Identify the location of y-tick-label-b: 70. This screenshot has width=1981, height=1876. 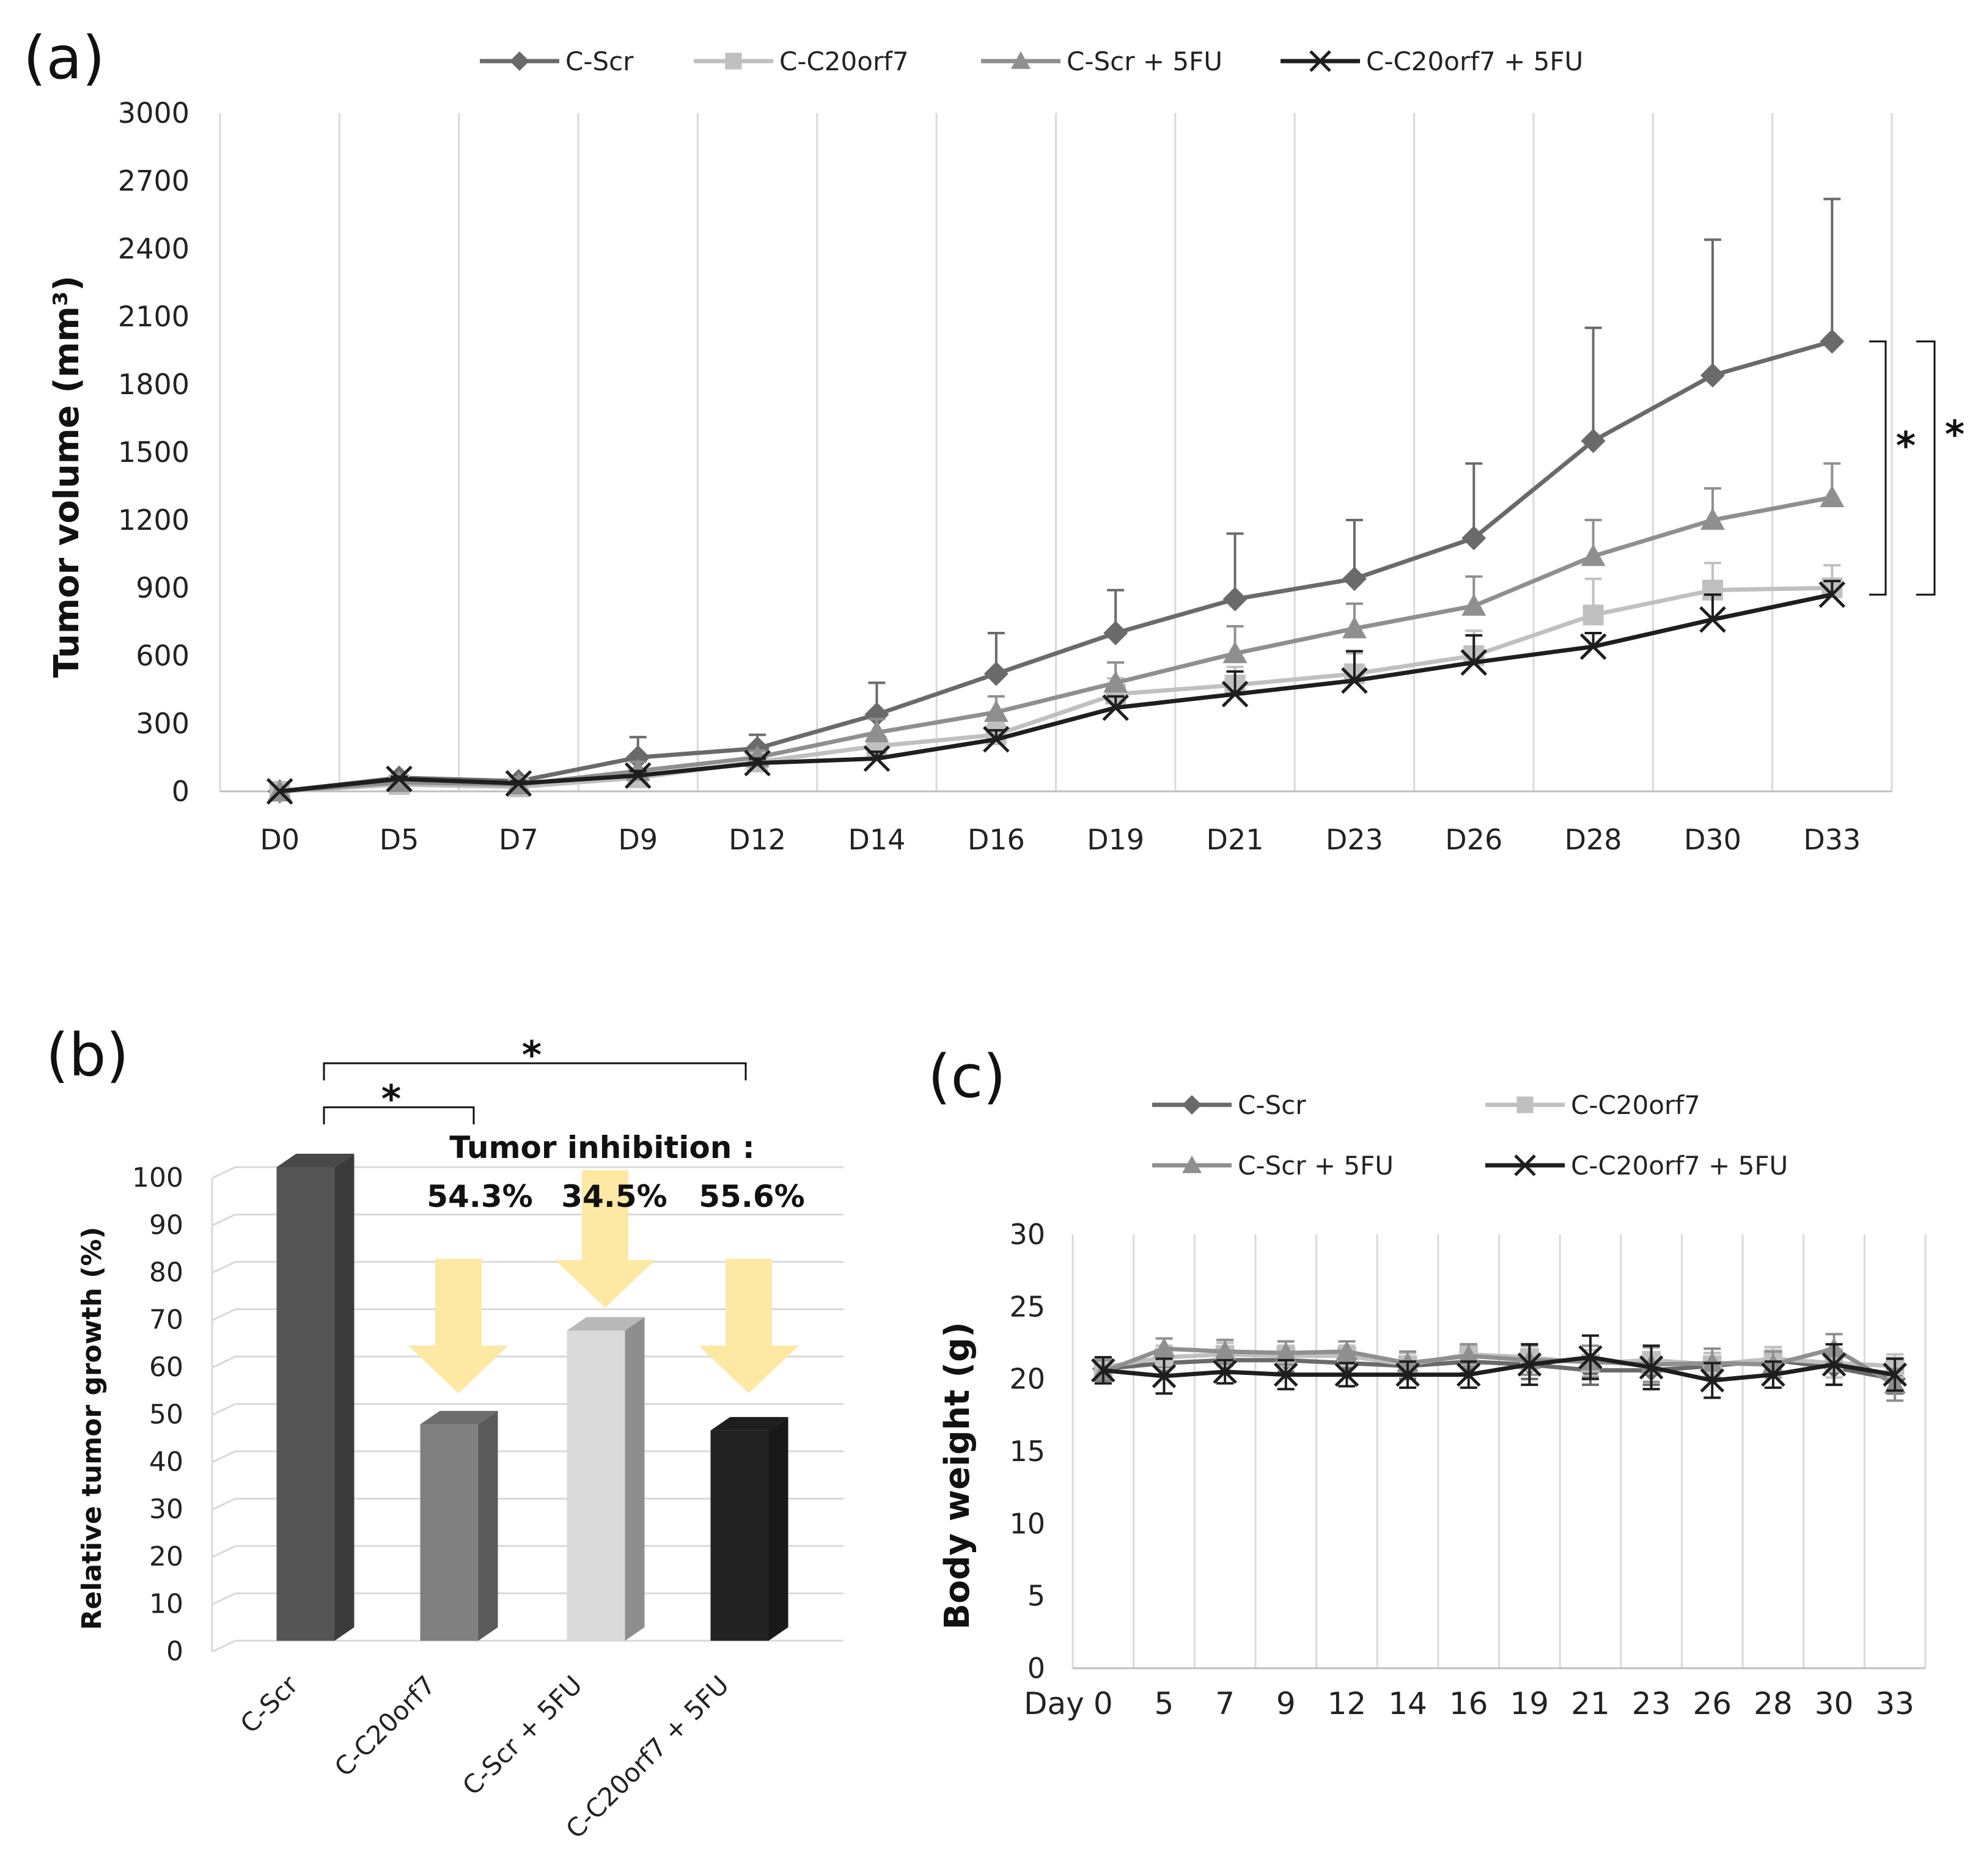
(166, 1320).